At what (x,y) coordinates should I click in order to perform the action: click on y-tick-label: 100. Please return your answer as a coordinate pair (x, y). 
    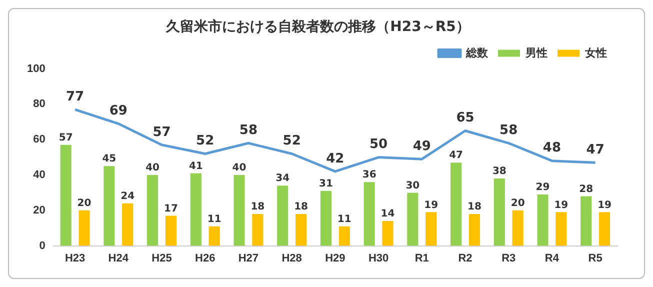
    Looking at the image, I should click on (36, 68).